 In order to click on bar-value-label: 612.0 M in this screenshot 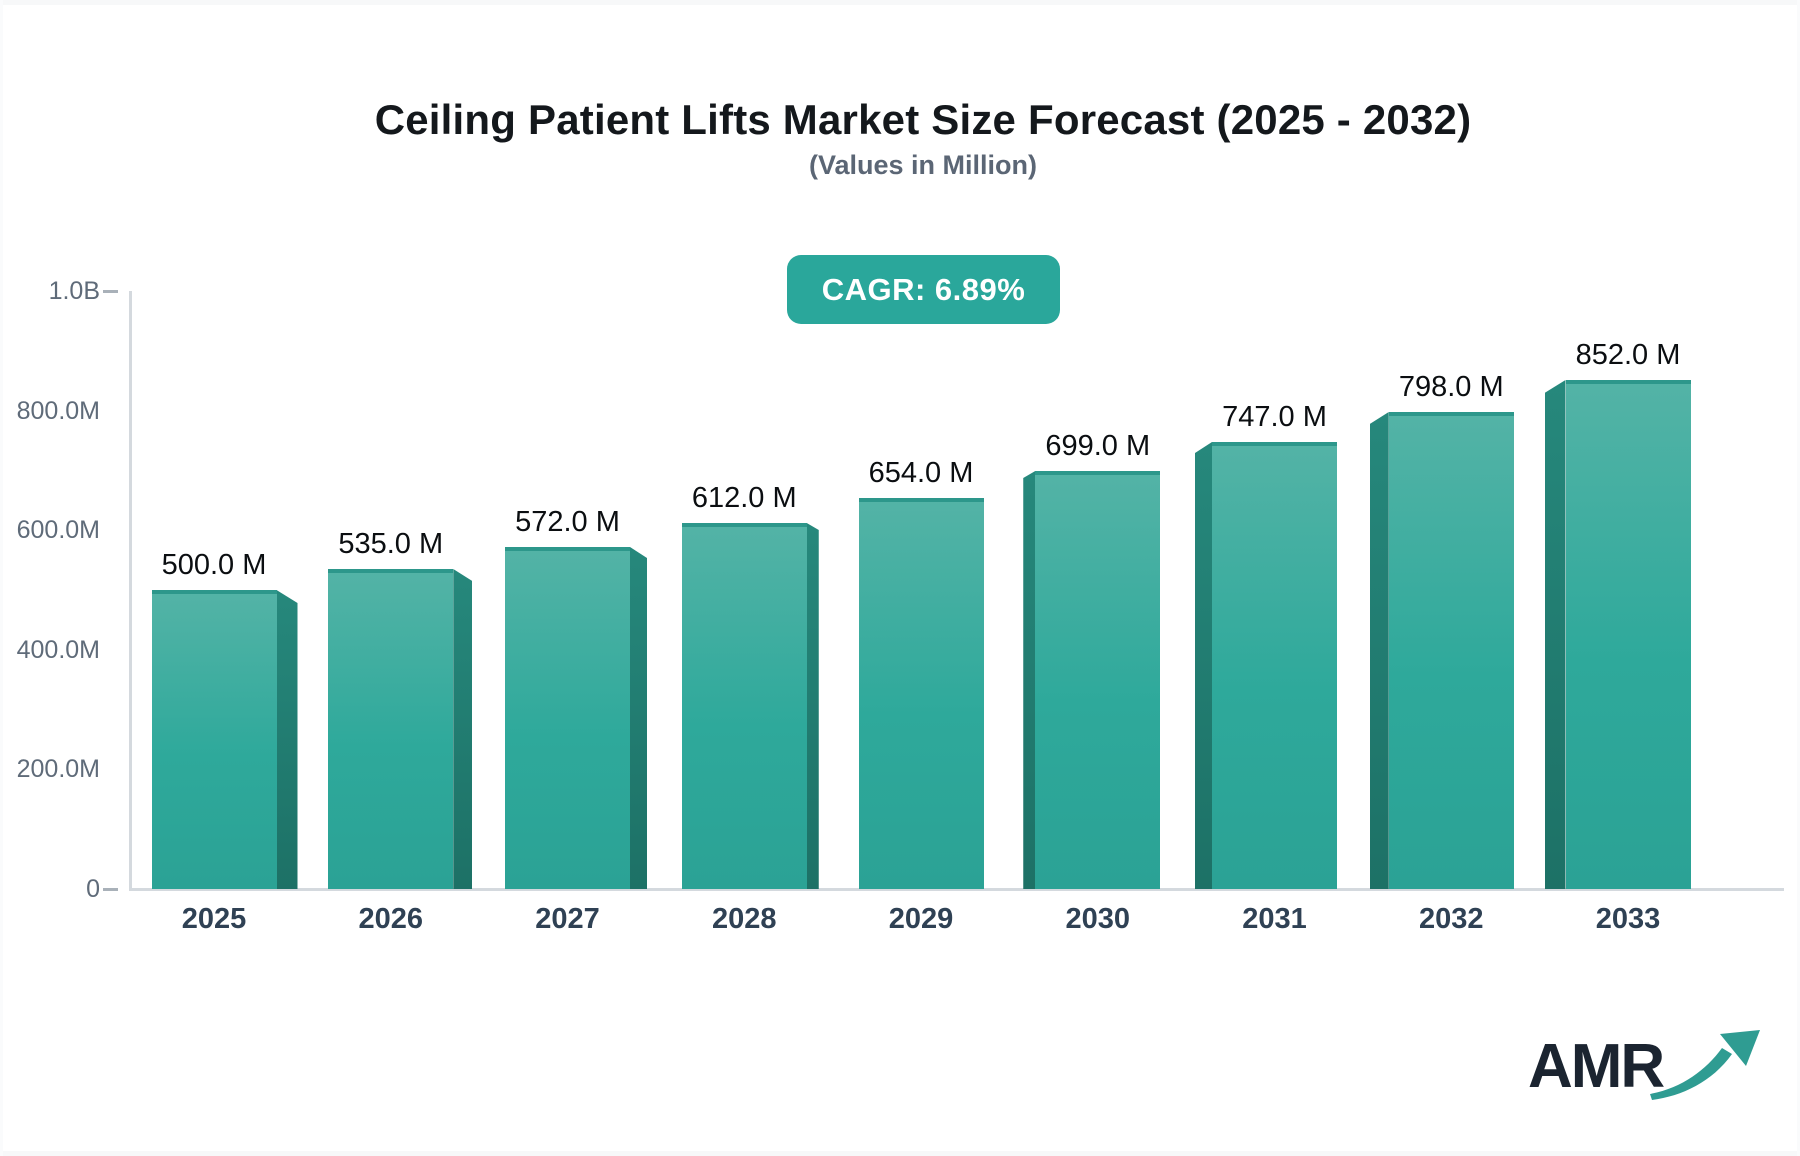, I will do `click(744, 498)`.